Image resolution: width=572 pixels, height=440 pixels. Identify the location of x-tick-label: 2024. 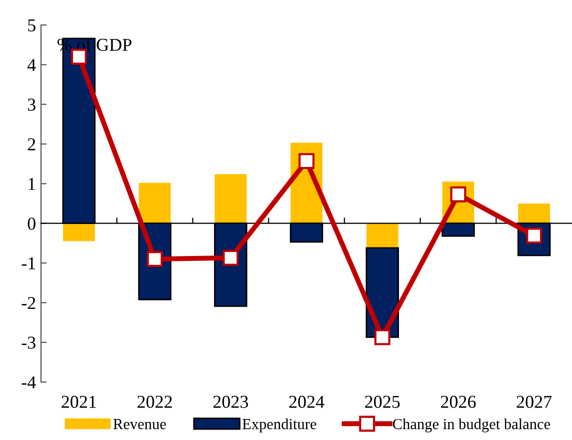
(306, 402).